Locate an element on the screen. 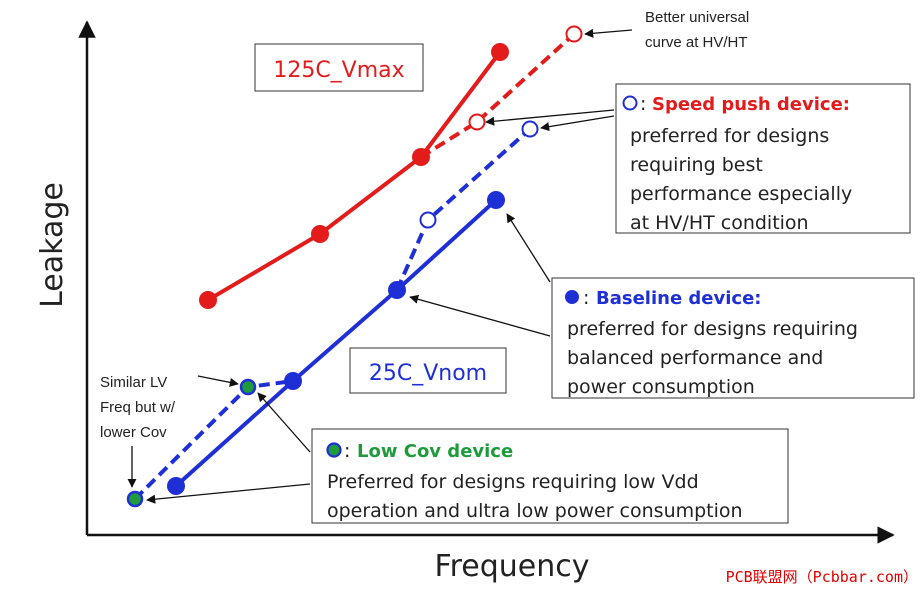 The image size is (922, 590). better-curve-note-line1: Better universal is located at coordinates (697, 17).